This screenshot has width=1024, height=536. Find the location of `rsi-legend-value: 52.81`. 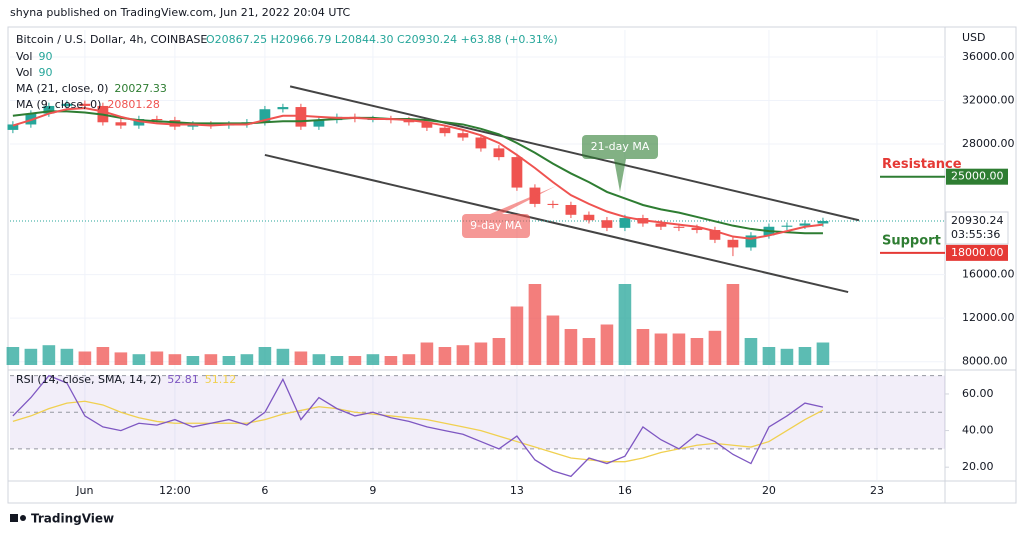

rsi-legend-value: 52.81 is located at coordinates (183, 379).